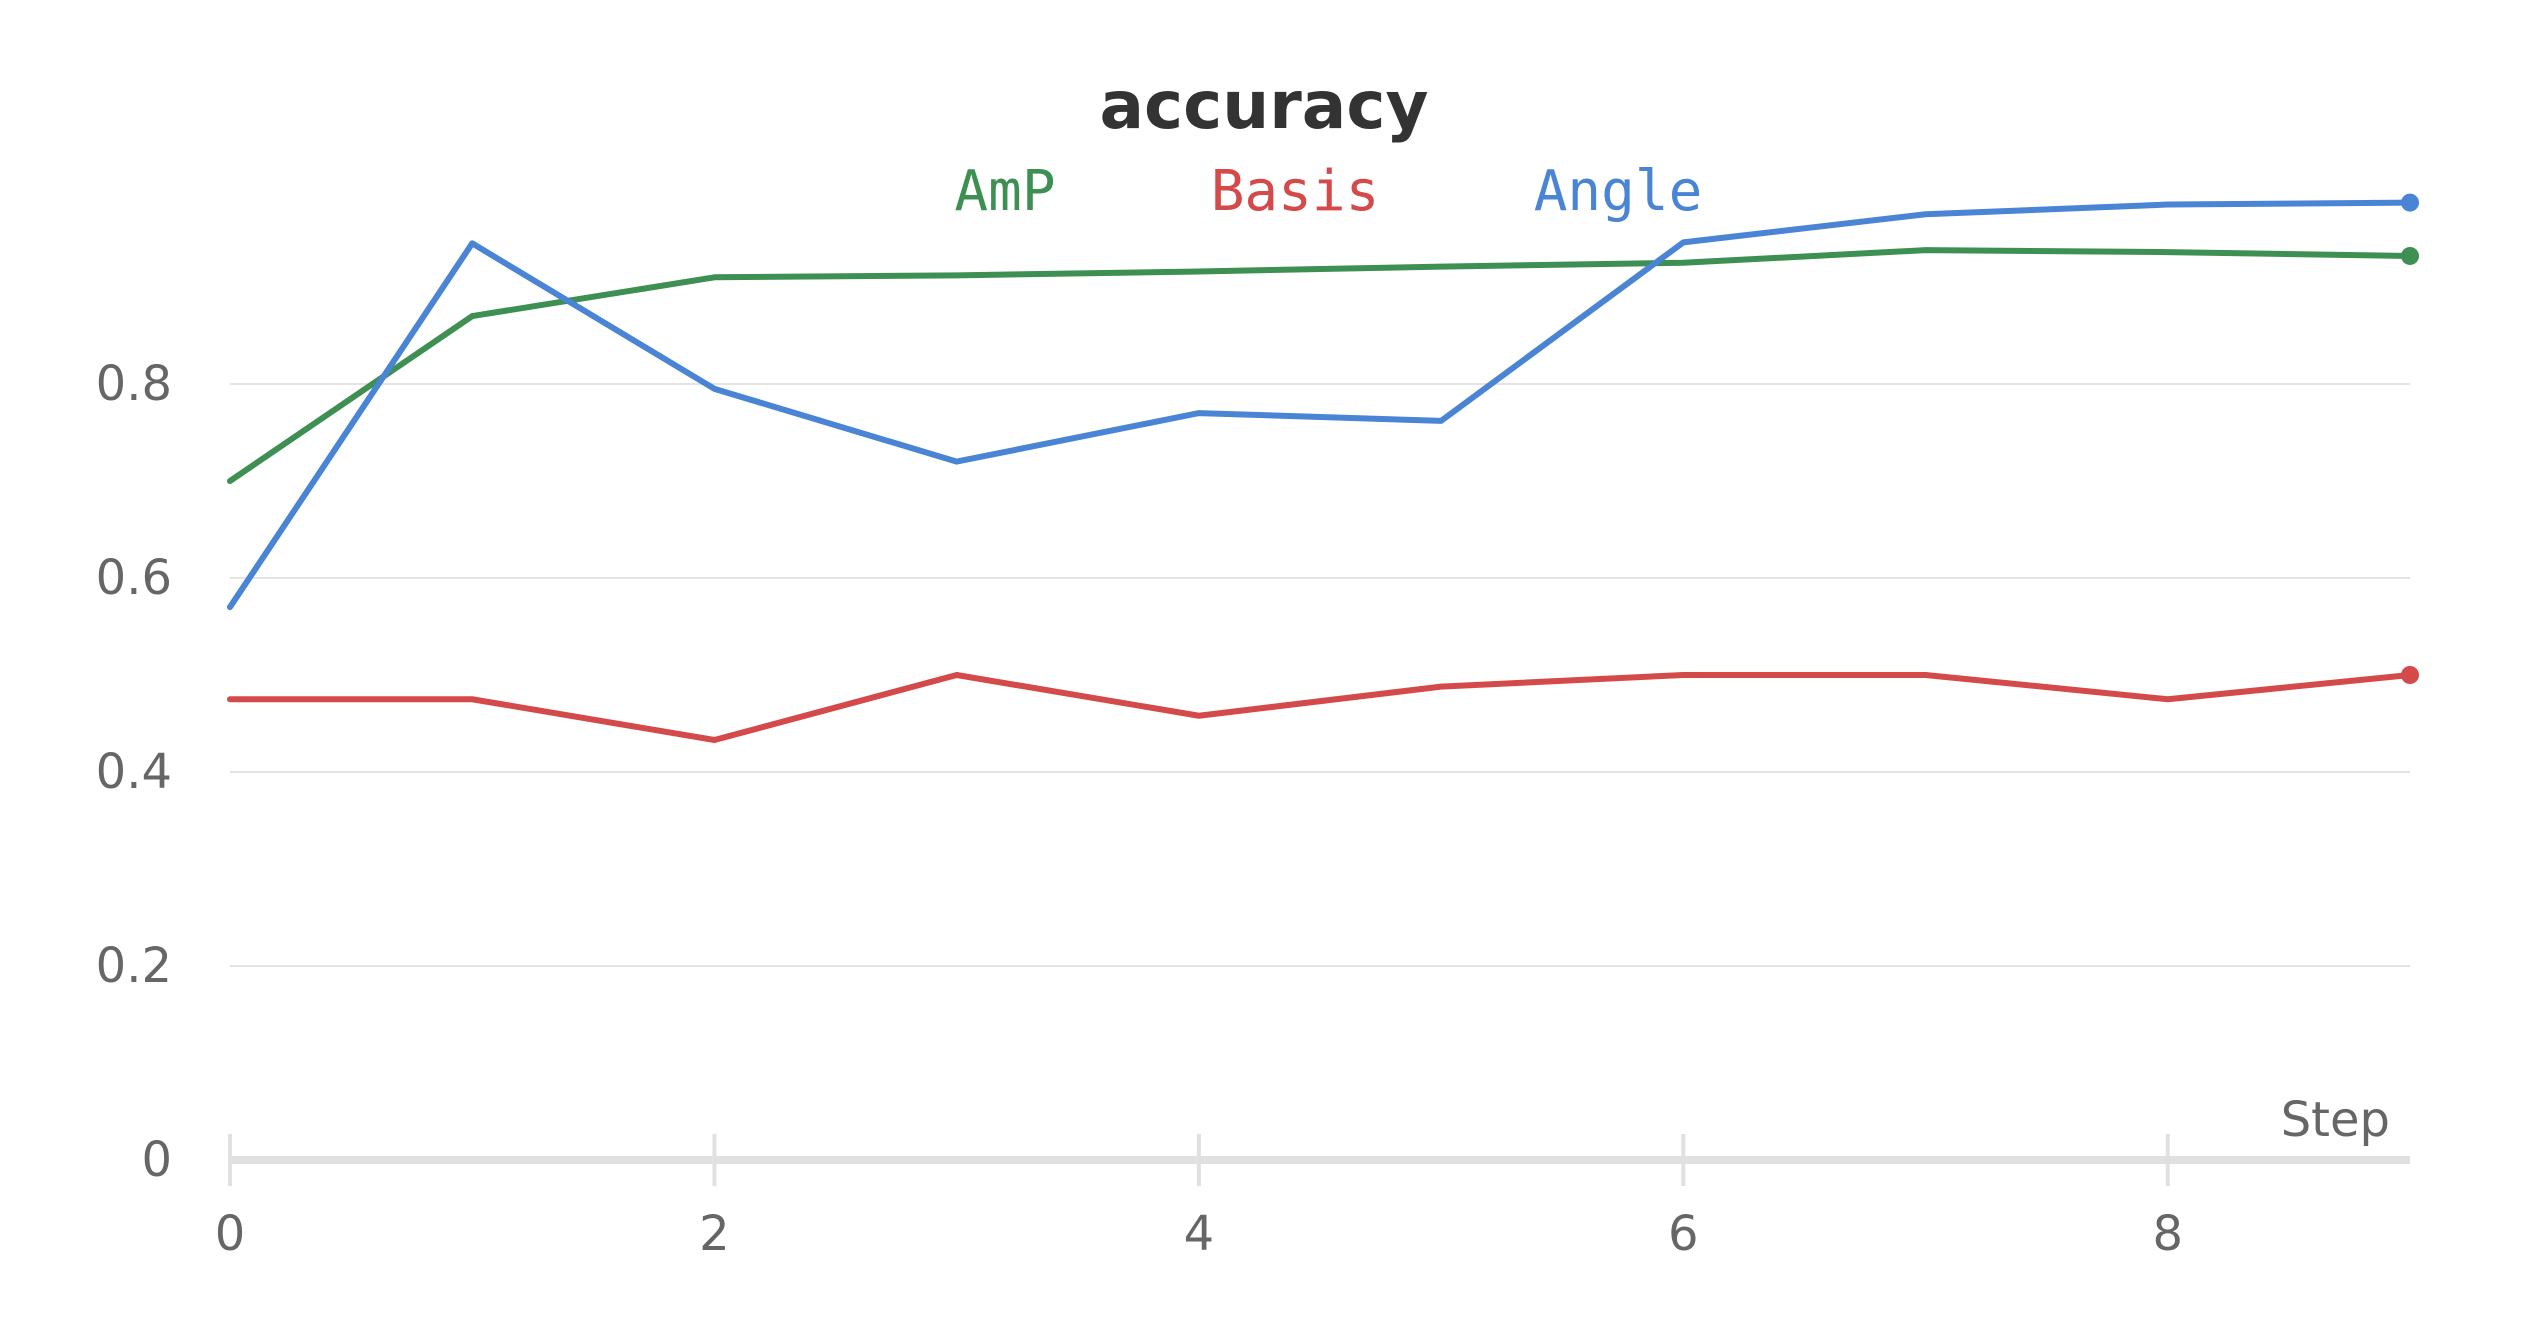 This screenshot has height=1328, width=2528. Describe the element at coordinates (2410, 675) in the screenshot. I see `series-end-point-basis` at that location.